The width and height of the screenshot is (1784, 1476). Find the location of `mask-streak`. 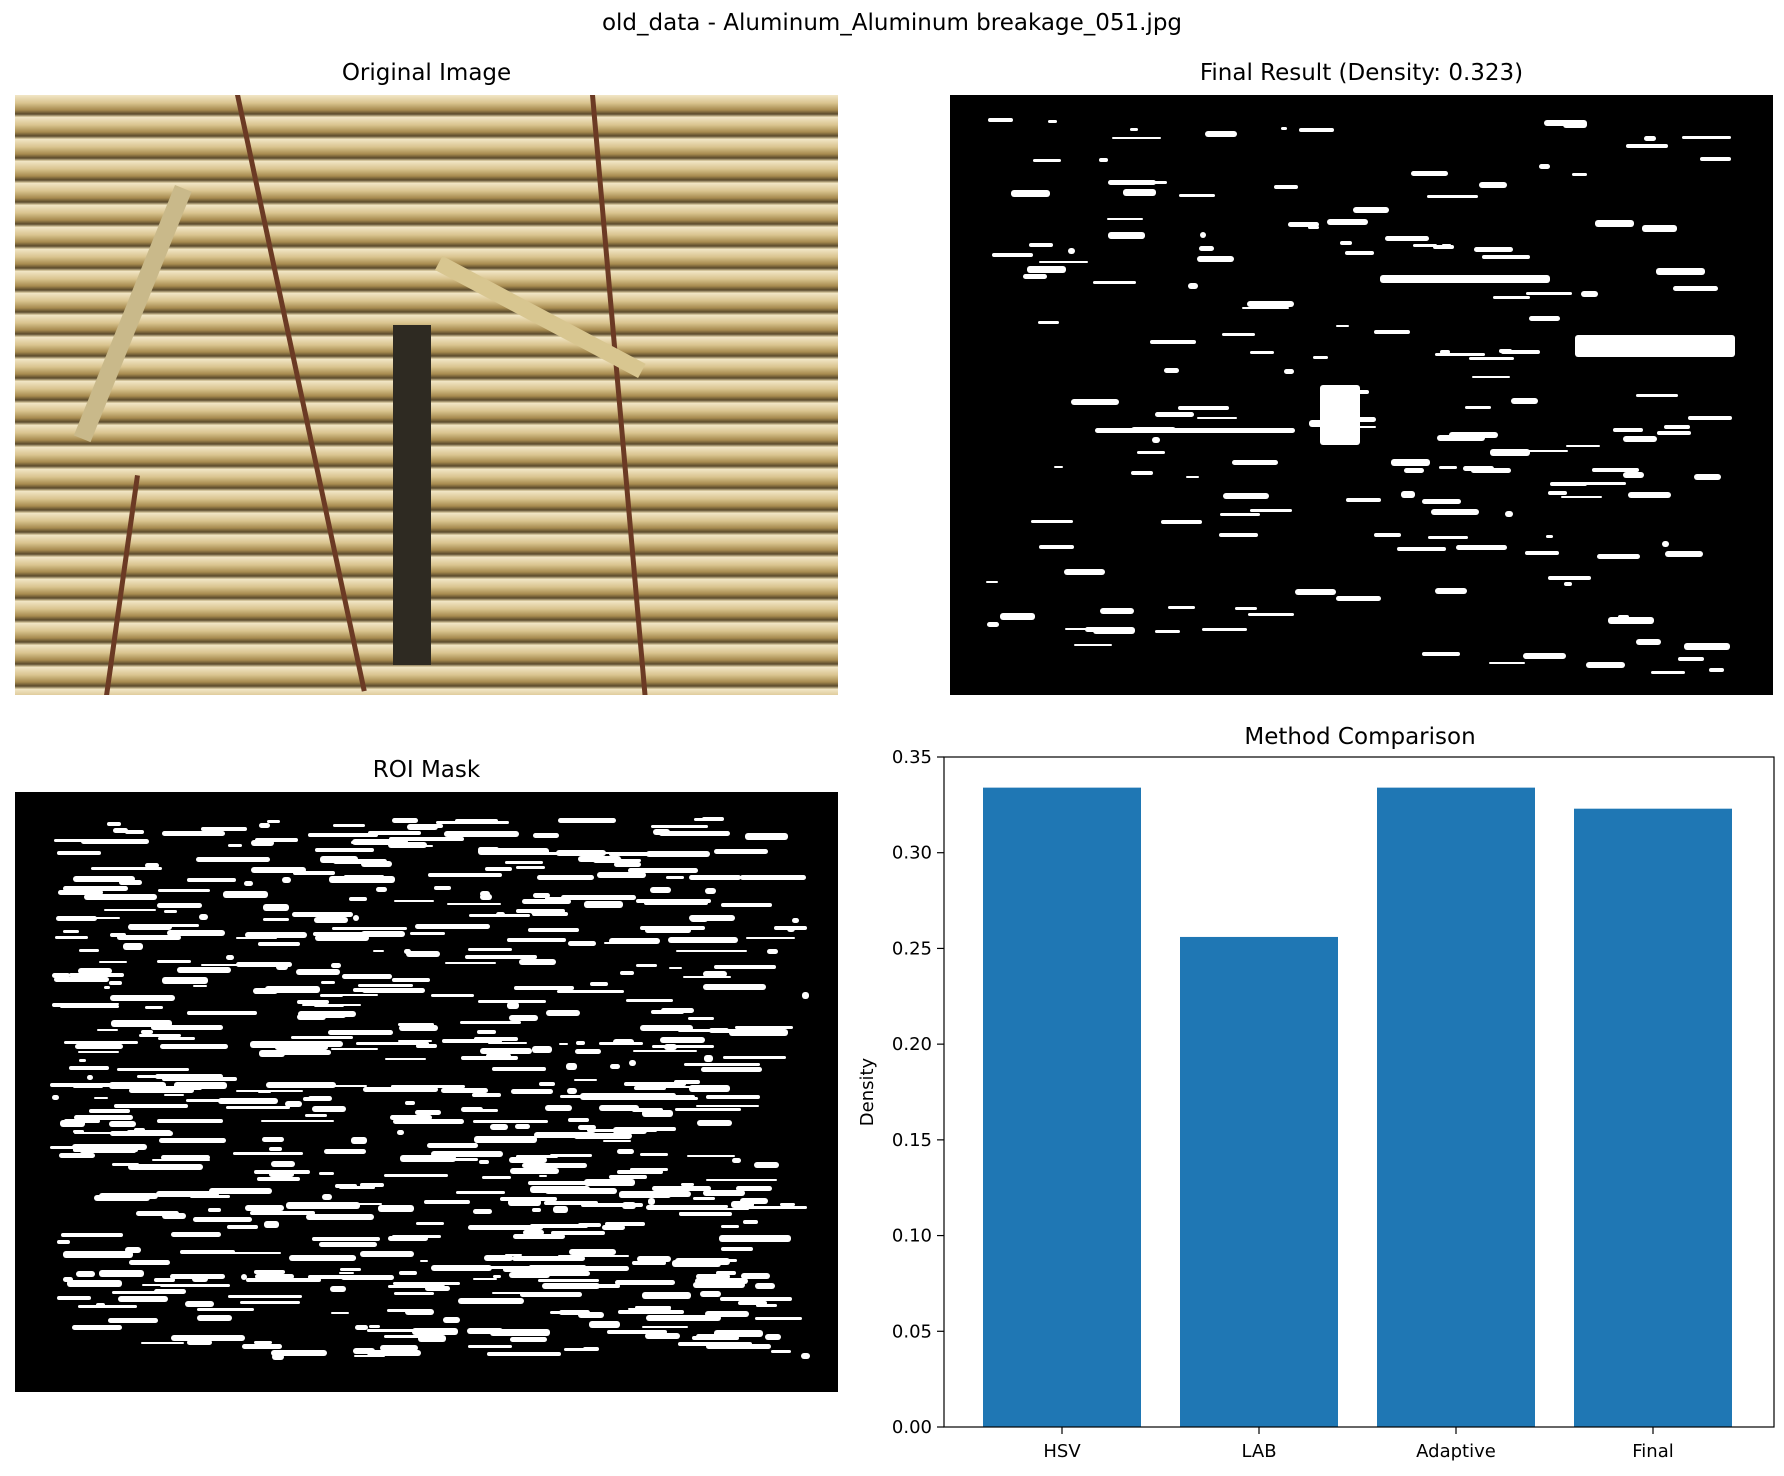

mask-streak is located at coordinates (1340, 415).